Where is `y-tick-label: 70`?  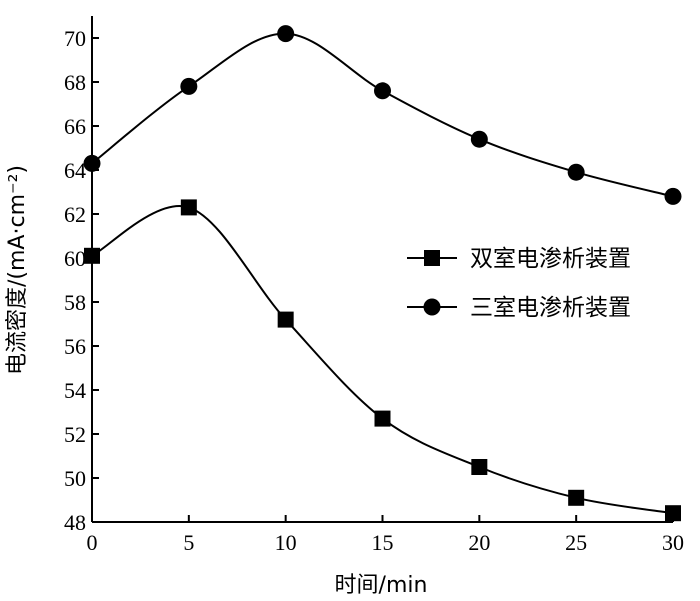
y-tick-label: 70 is located at coordinates (75, 38).